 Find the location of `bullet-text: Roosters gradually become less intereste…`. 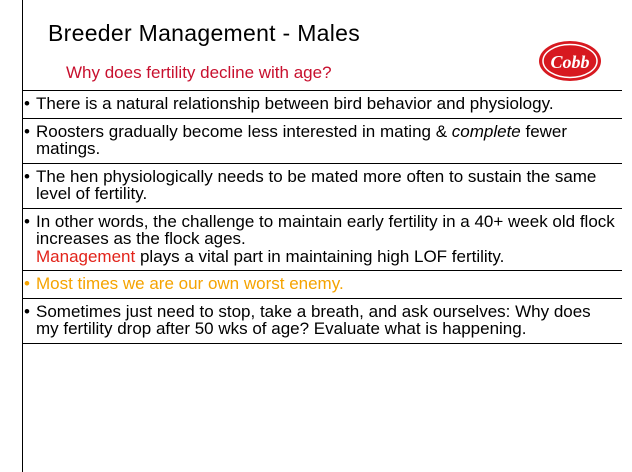

bullet-text: Roosters gradually become less intereste… is located at coordinates (244, 131).